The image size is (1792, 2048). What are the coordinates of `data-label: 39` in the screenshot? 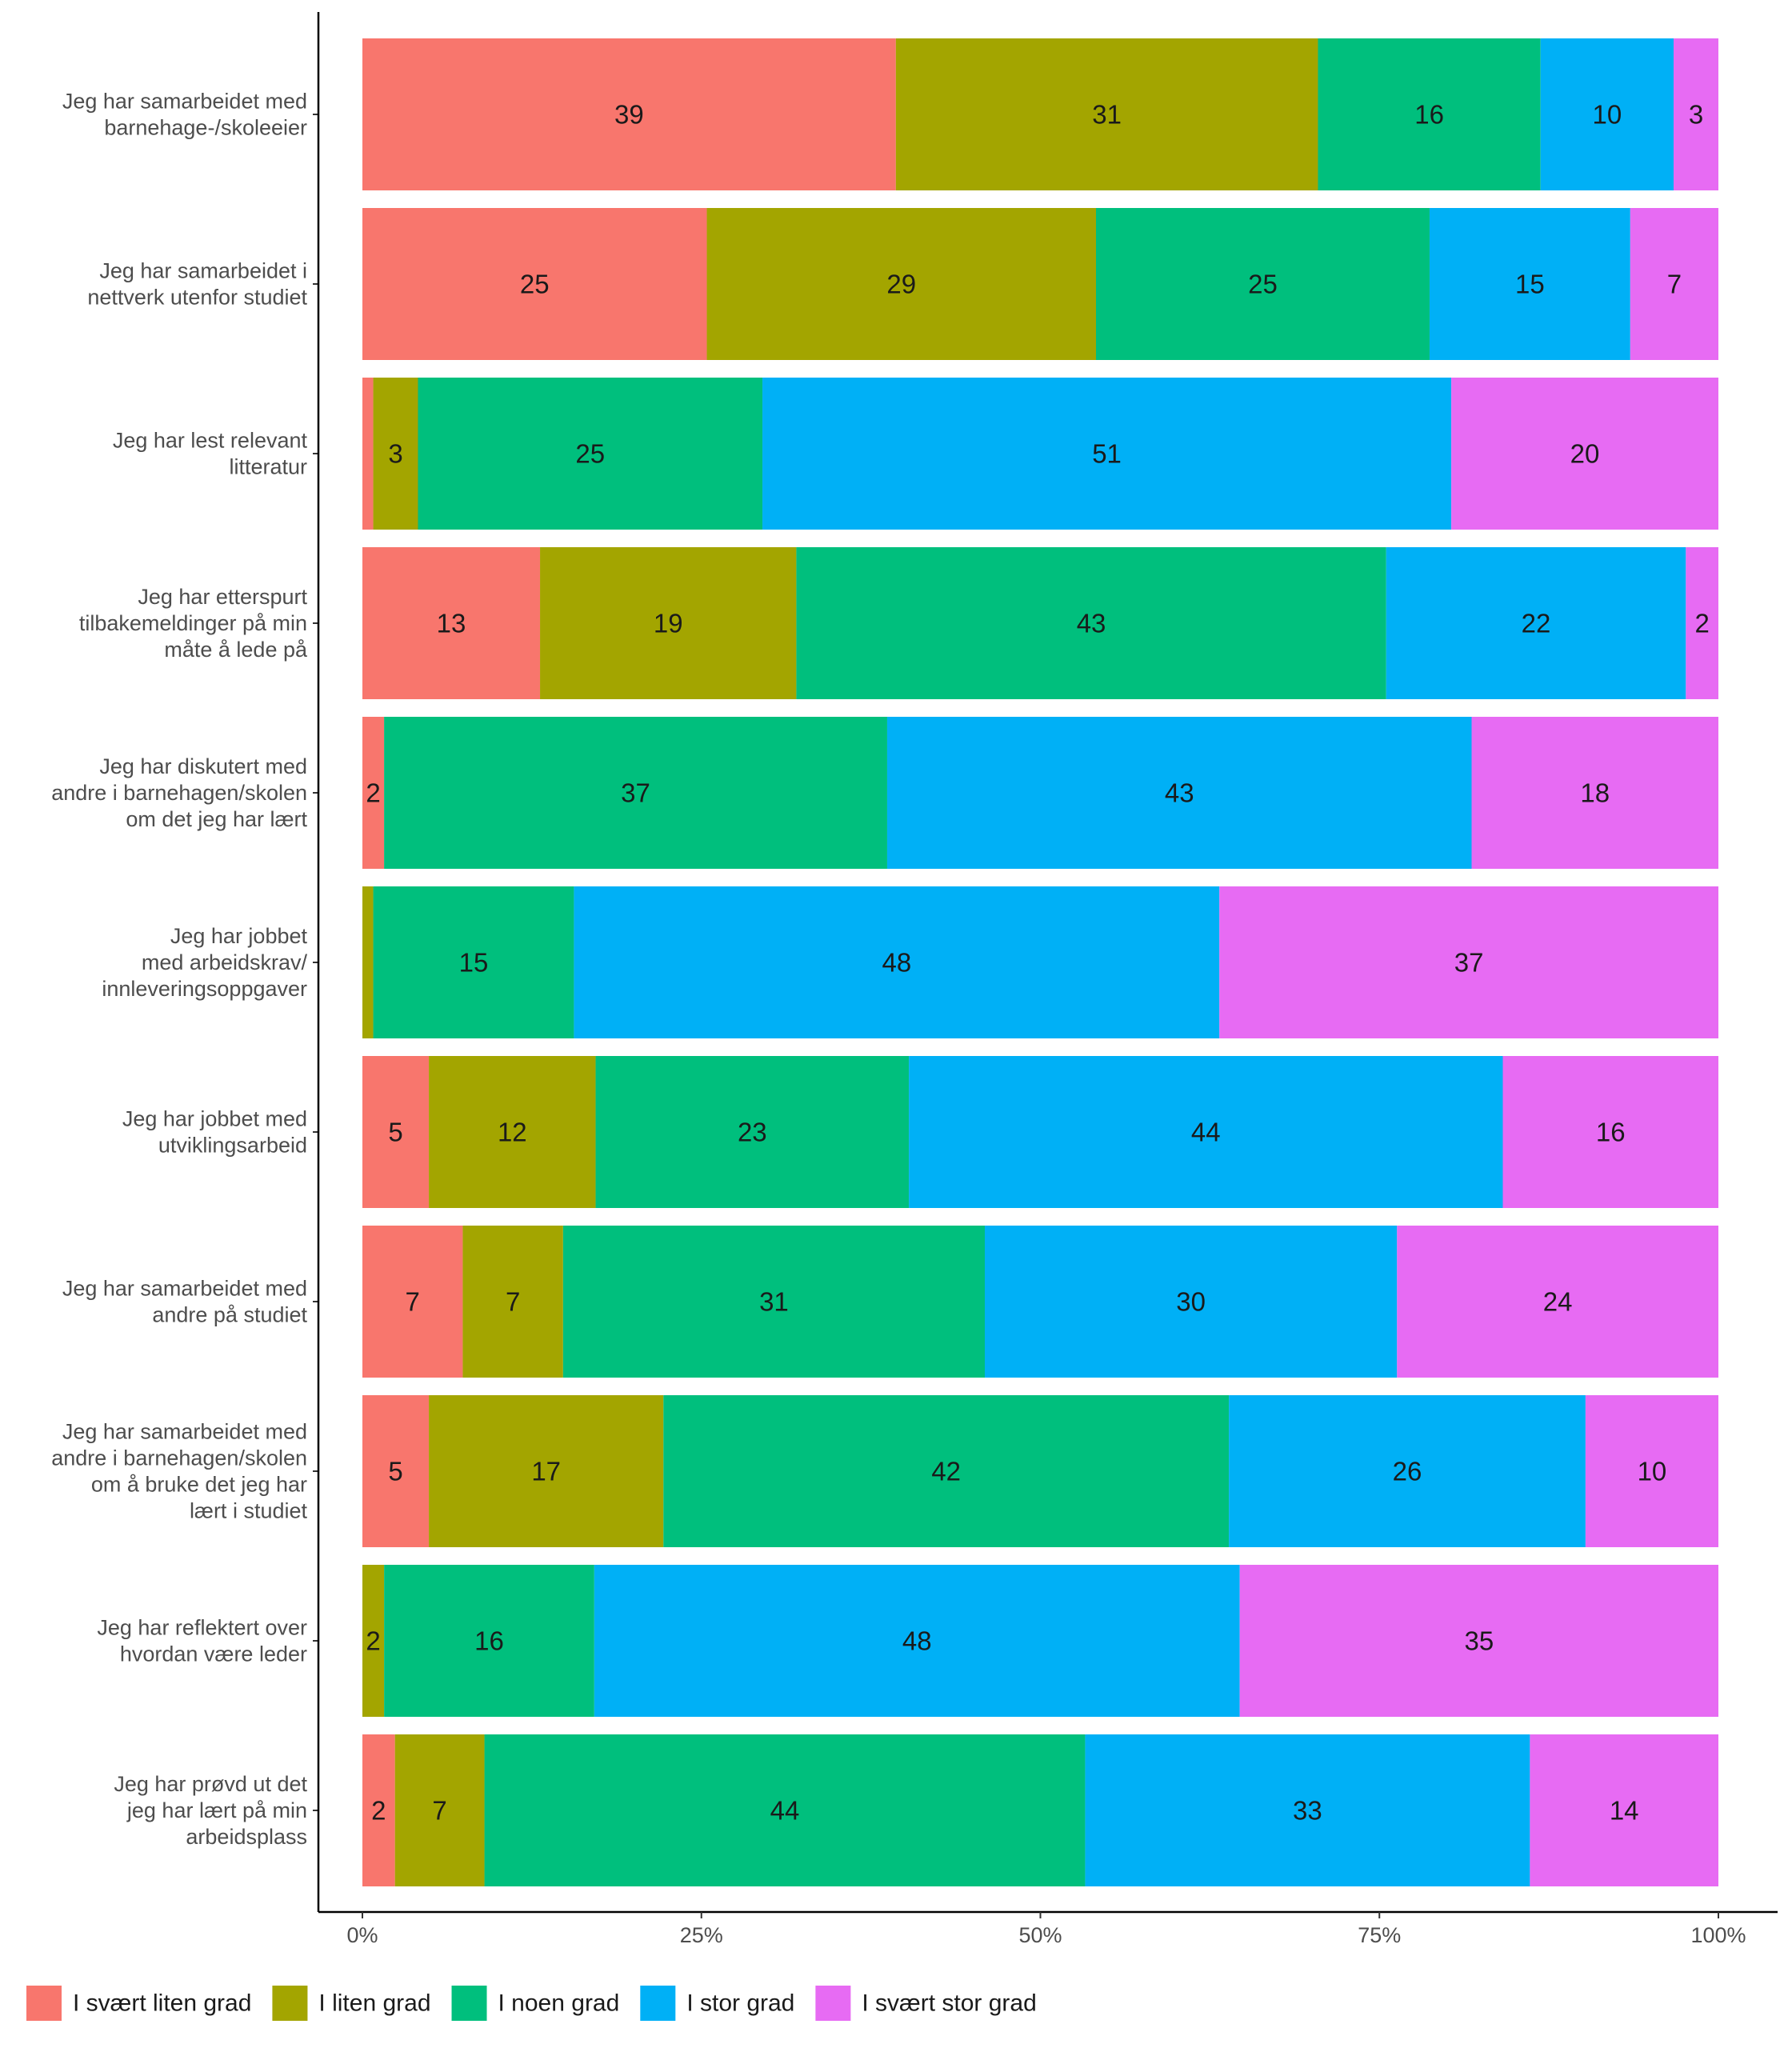 It's located at (629, 115).